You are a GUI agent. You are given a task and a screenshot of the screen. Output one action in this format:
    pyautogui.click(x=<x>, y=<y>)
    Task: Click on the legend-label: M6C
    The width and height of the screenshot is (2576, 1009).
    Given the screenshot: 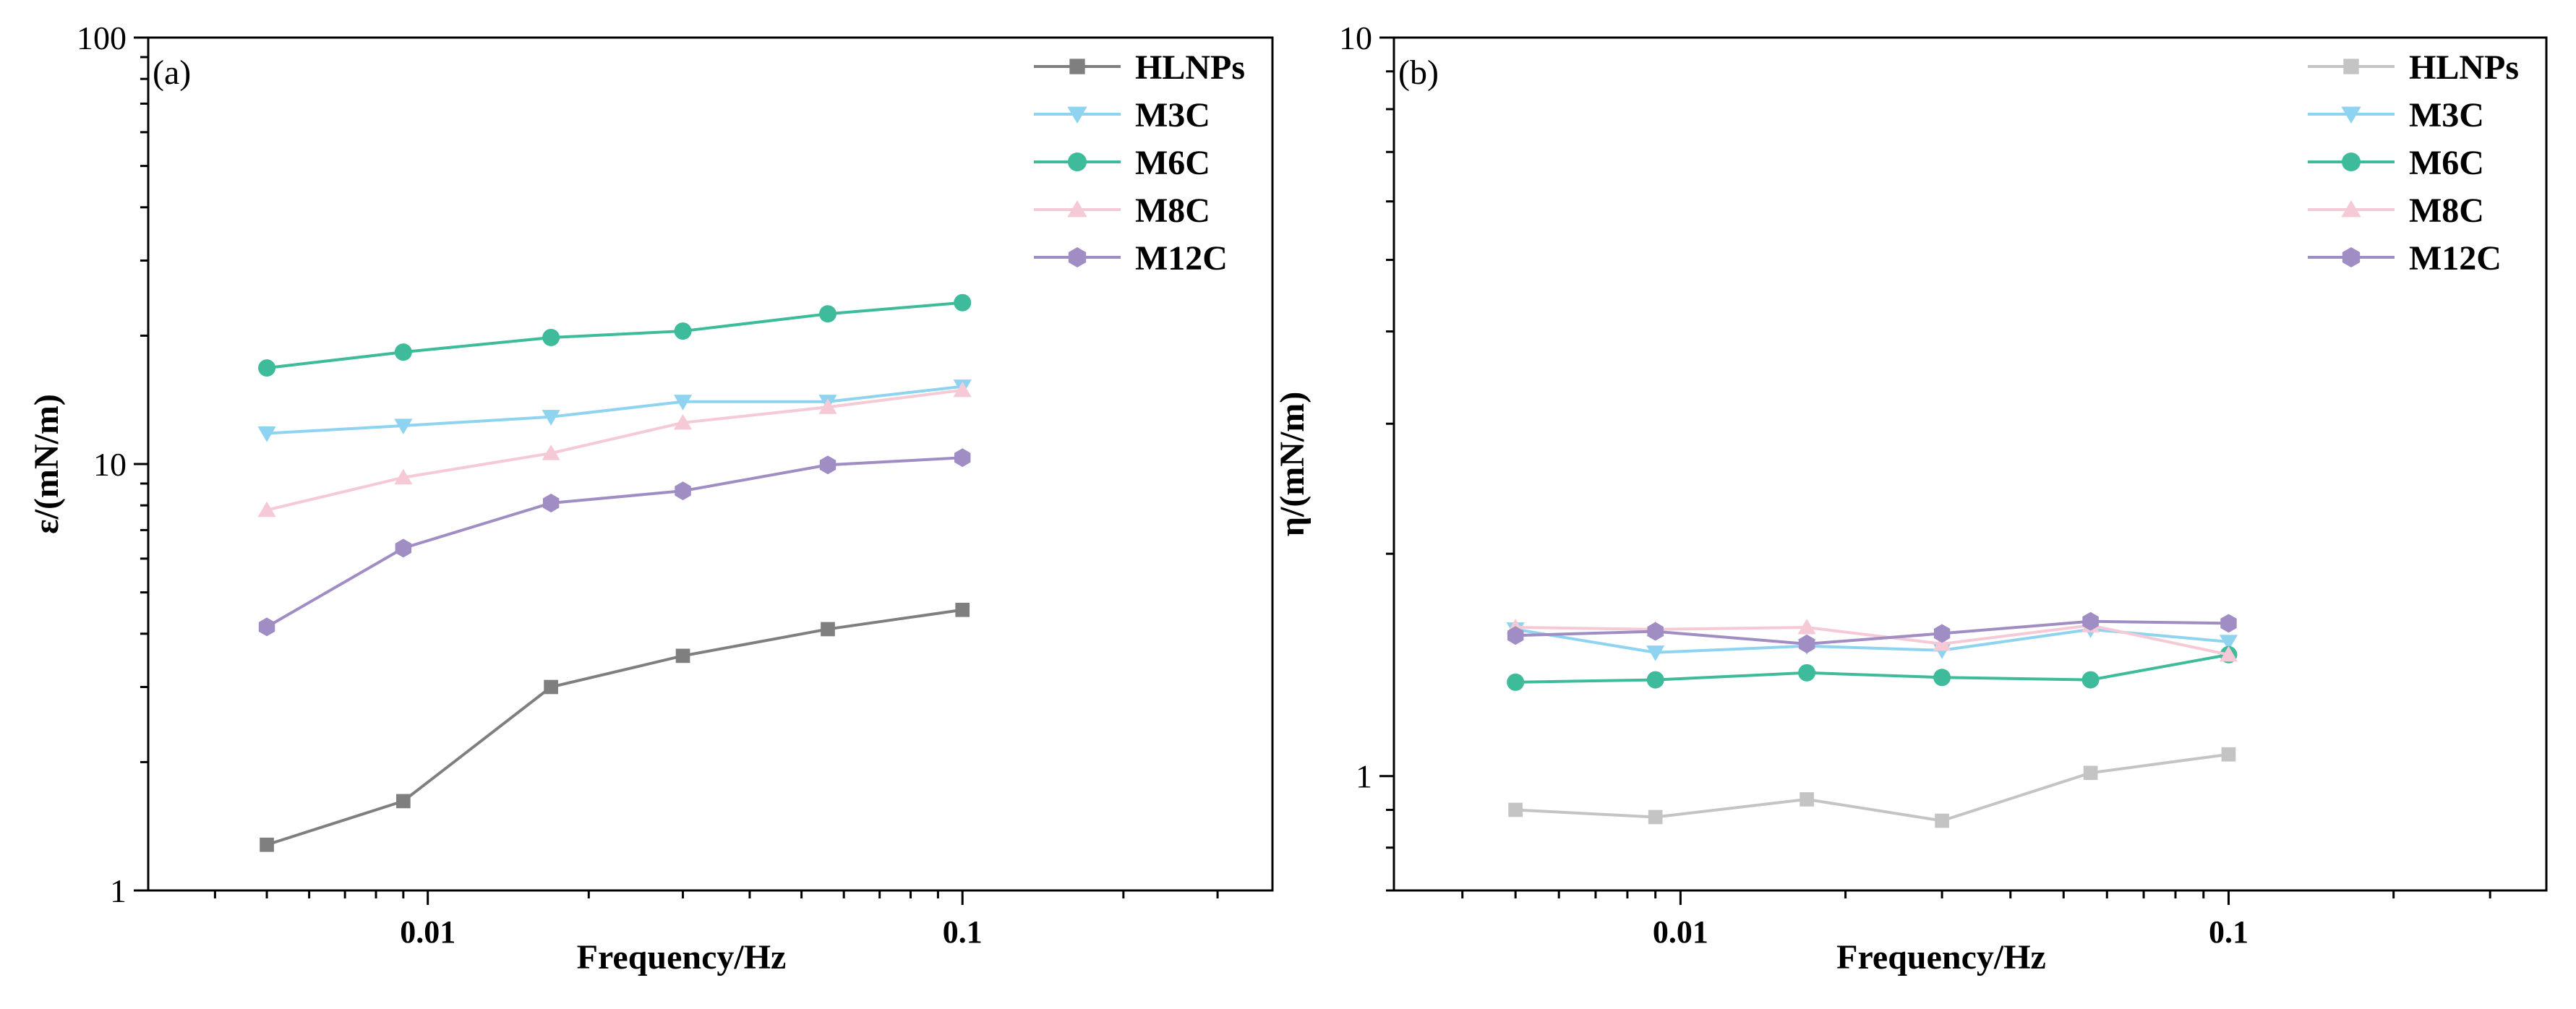 What is the action you would take?
    pyautogui.click(x=1172, y=163)
    